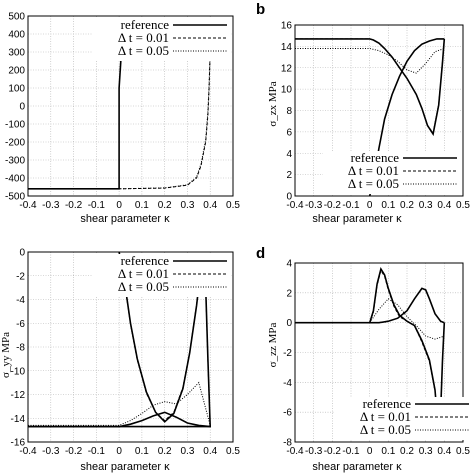 The image size is (474, 474). What do you see at coordinates (18, 419) in the screenshot?
I see `y-tick-label: -14` at bounding box center [18, 419].